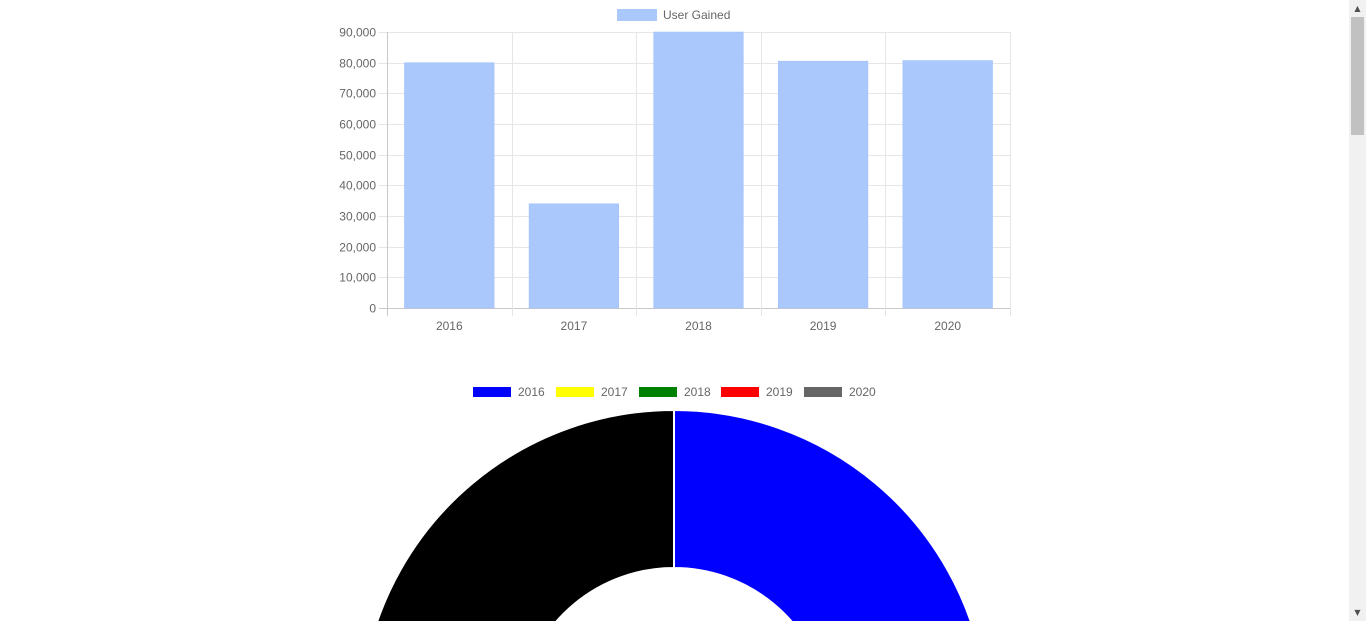 The image size is (1366, 621). I want to click on y-tick-label: 90,000, so click(357, 33).